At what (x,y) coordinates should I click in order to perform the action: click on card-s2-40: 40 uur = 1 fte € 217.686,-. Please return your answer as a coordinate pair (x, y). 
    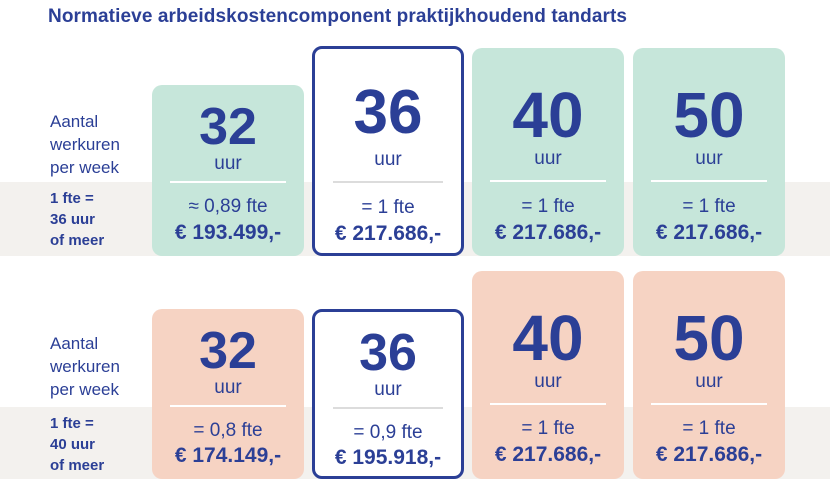
    Looking at the image, I should click on (548, 375).